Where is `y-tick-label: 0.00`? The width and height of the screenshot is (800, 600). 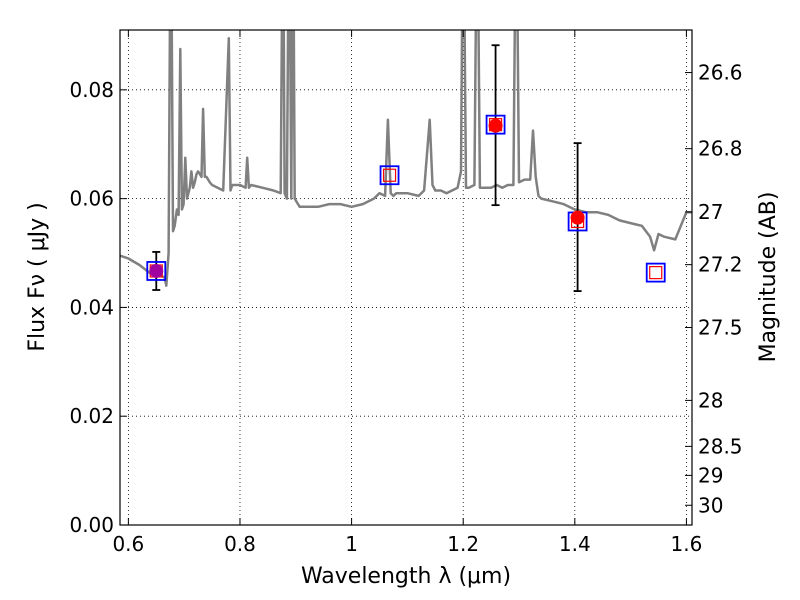 y-tick-label: 0.00 is located at coordinates (91, 525).